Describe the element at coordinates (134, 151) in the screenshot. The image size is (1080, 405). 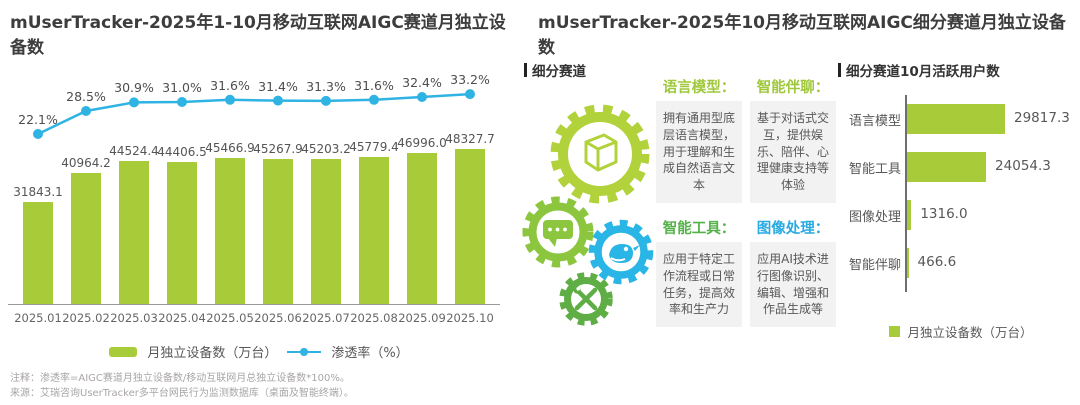
I see `bar-value-label: 44524.4` at that location.